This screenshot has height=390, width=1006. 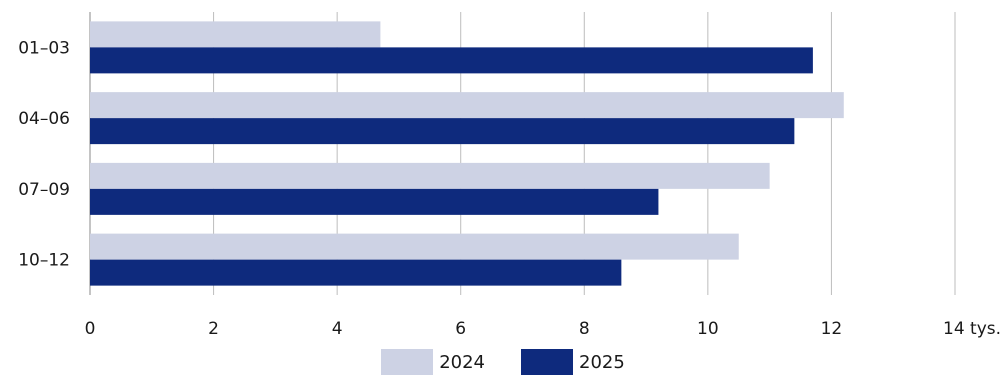 I want to click on category-label: 01–03, so click(x=44, y=48).